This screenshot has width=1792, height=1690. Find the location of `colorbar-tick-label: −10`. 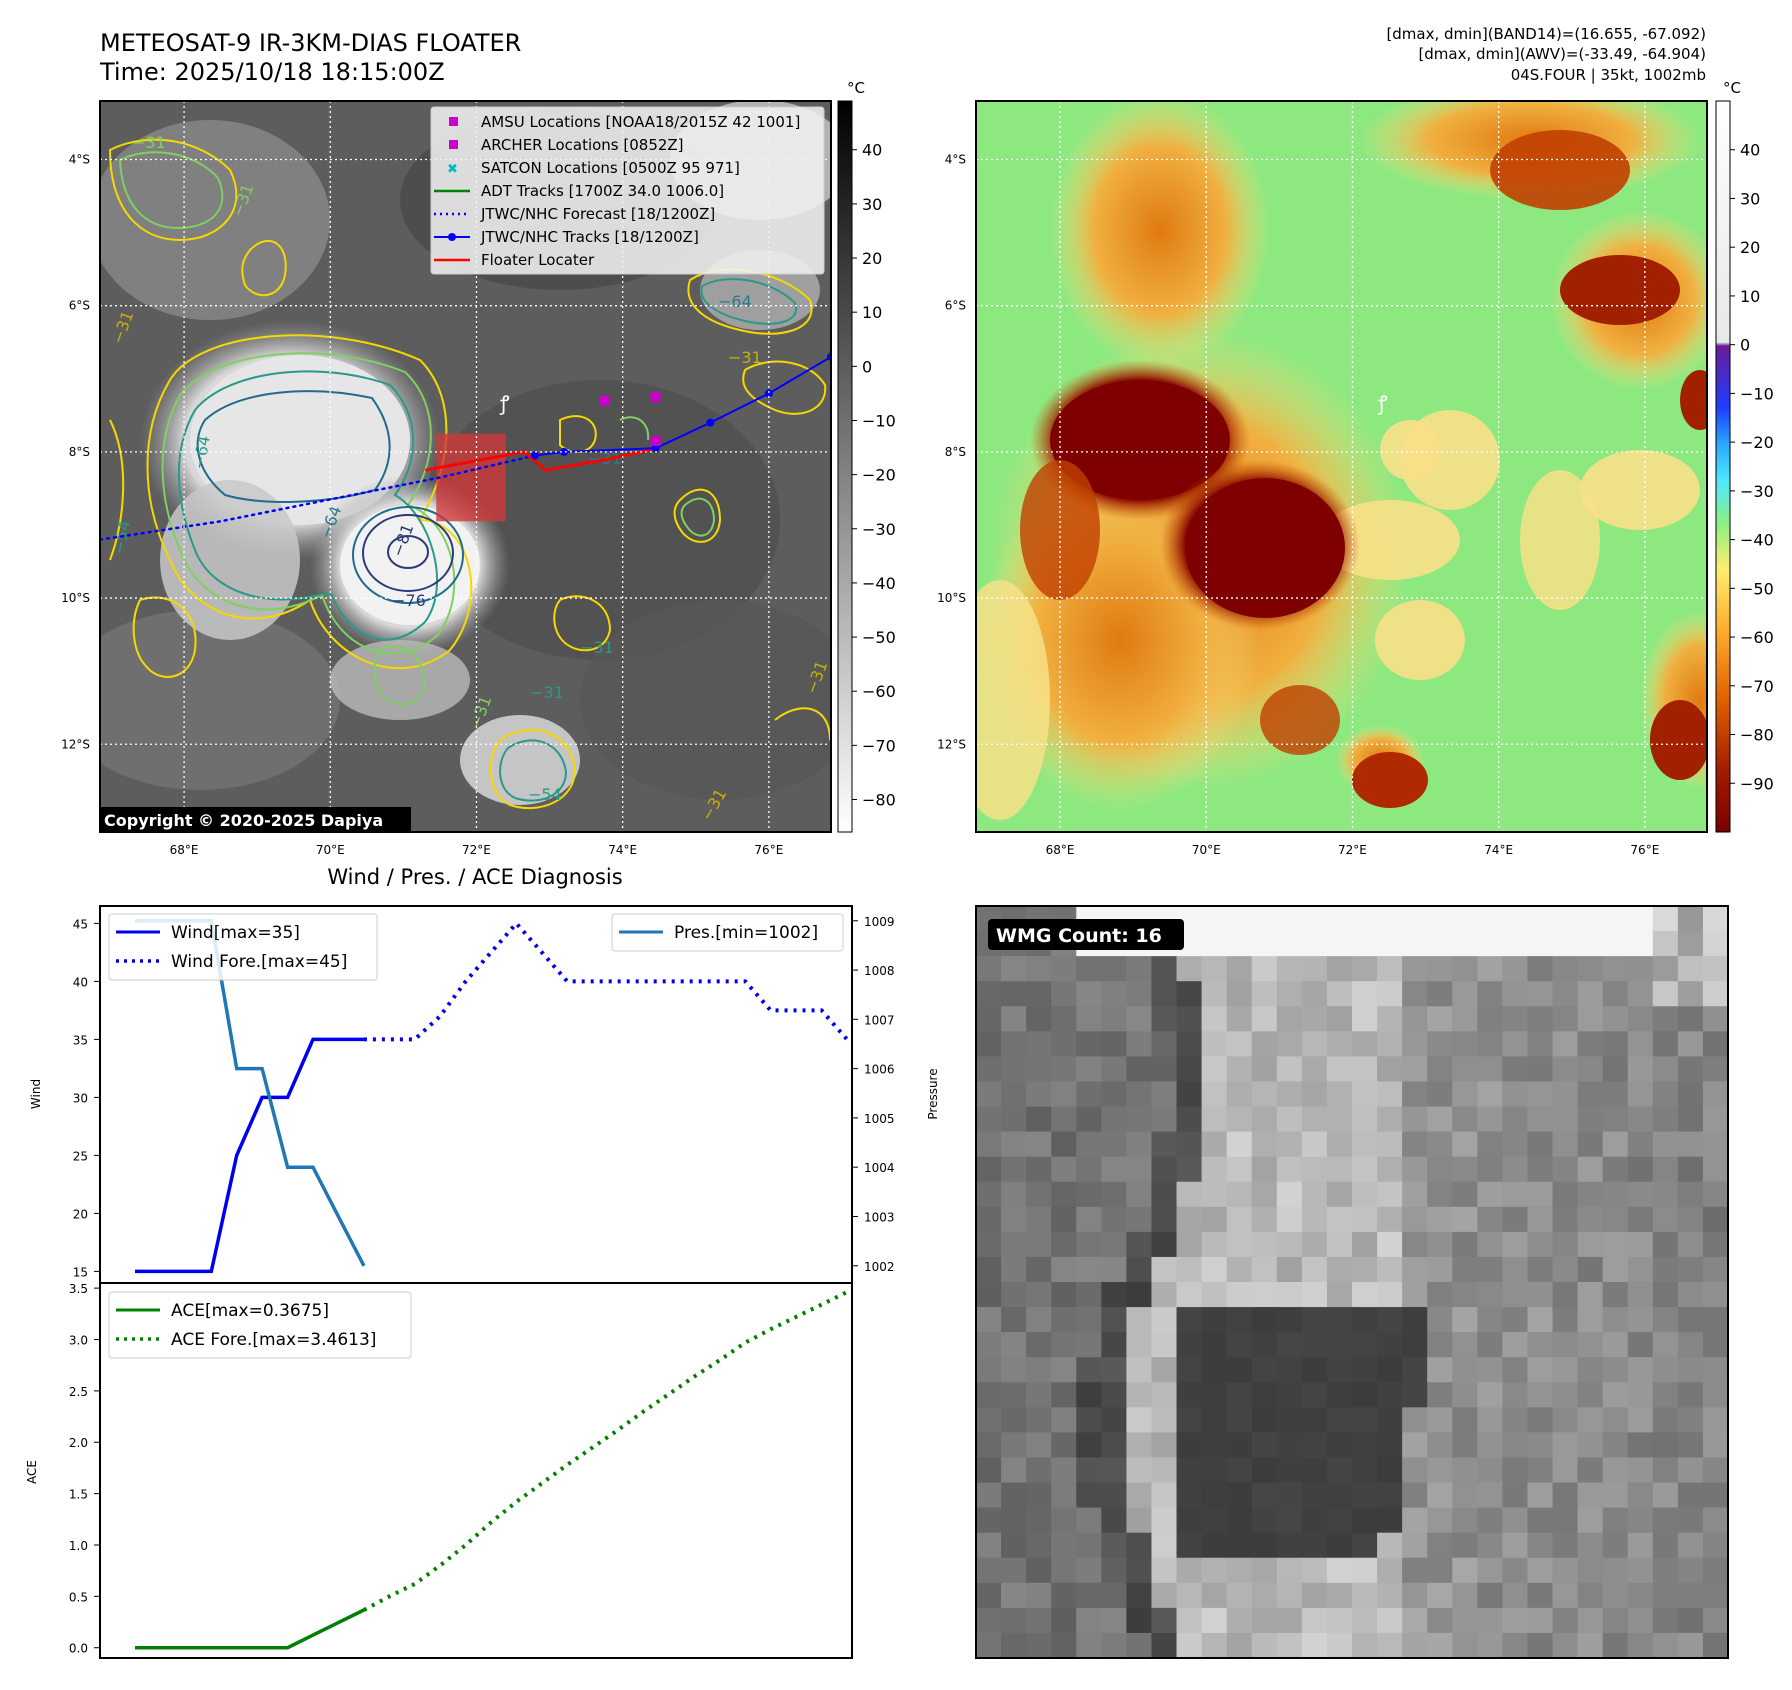

colorbar-tick-label: −10 is located at coordinates (1757, 393).